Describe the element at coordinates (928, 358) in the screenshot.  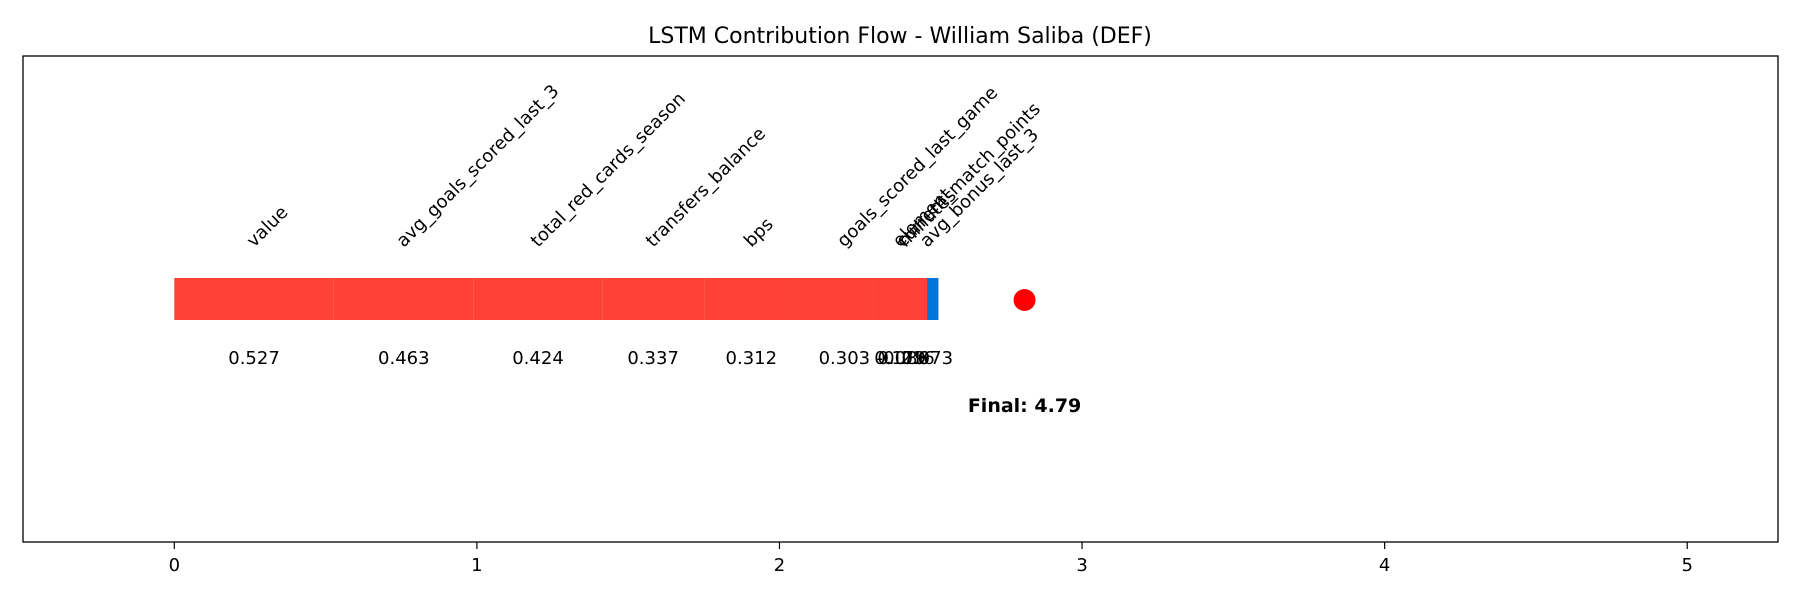
I see `value-label-avg_bonus_last_3: 0.073` at that location.